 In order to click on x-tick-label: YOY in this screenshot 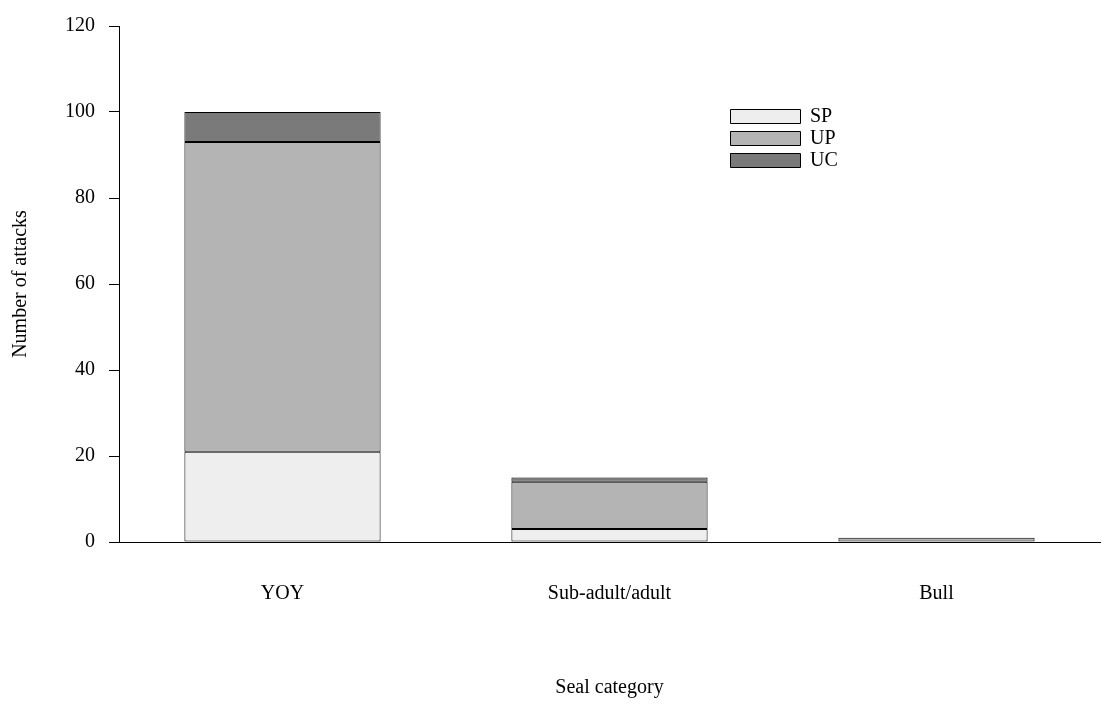, I will do `click(282, 592)`.